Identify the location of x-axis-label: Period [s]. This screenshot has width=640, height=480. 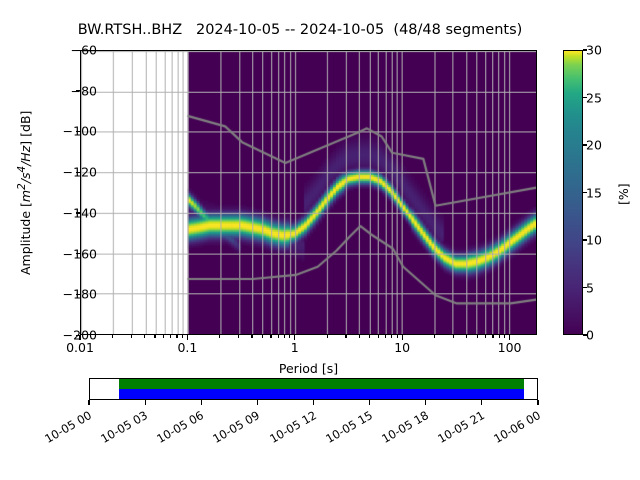
(308, 368).